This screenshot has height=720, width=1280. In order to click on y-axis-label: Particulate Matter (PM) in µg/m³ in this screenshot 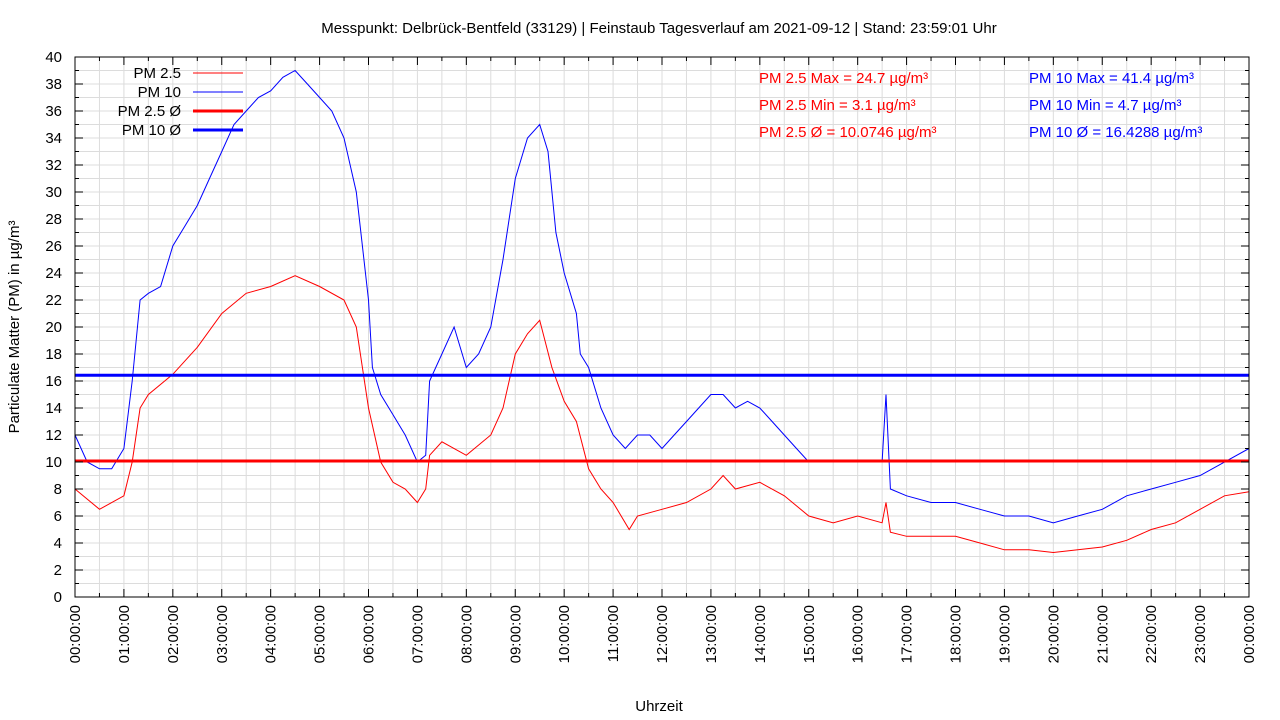, I will do `click(14, 327)`.